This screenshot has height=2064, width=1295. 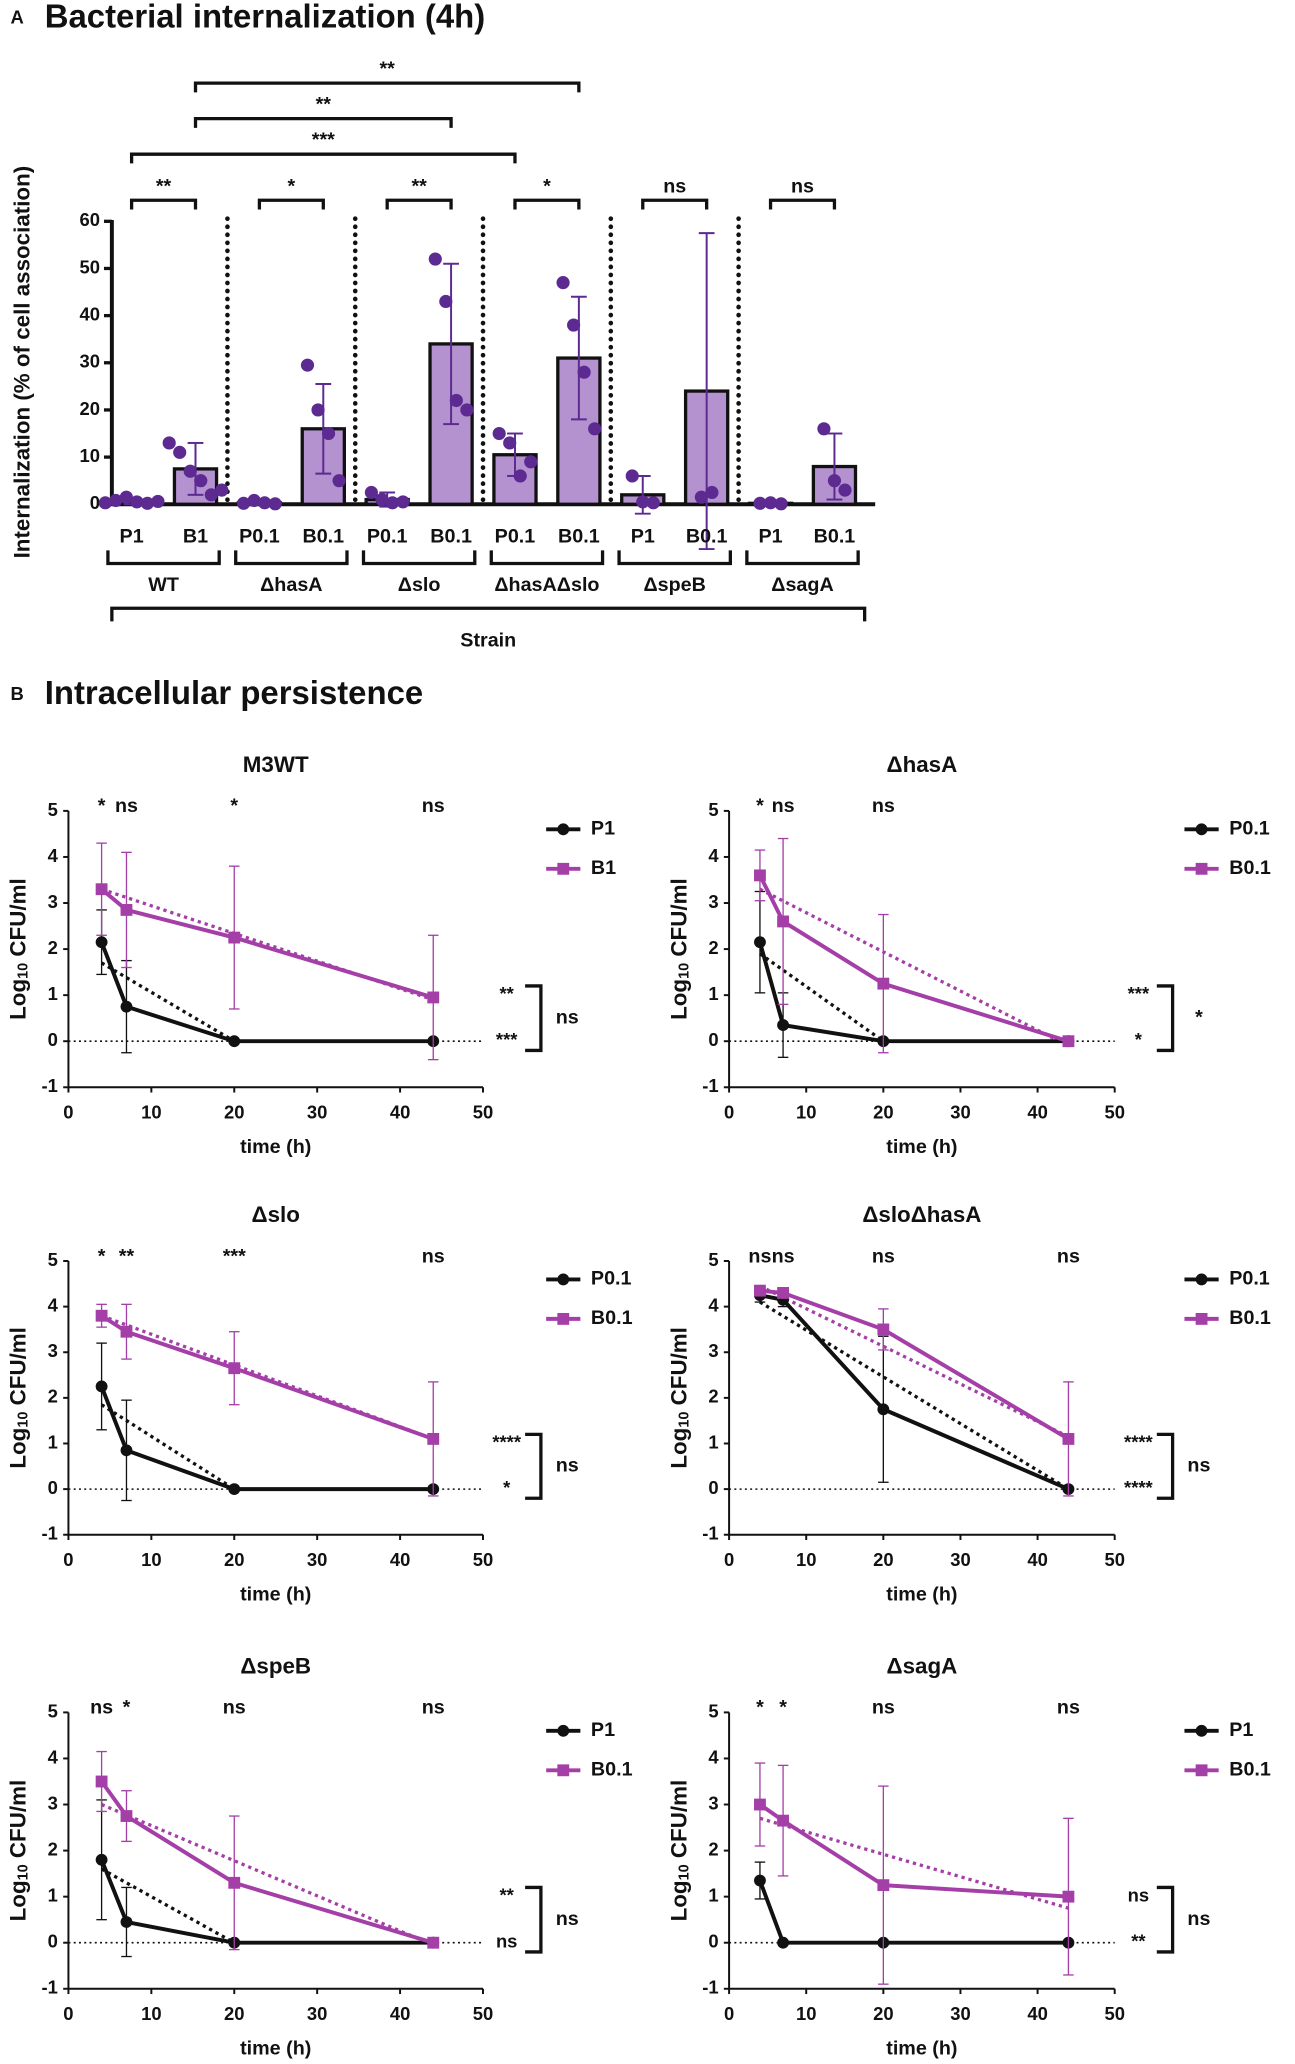 I want to click on x-axis-label: Strain, so click(x=488, y=640).